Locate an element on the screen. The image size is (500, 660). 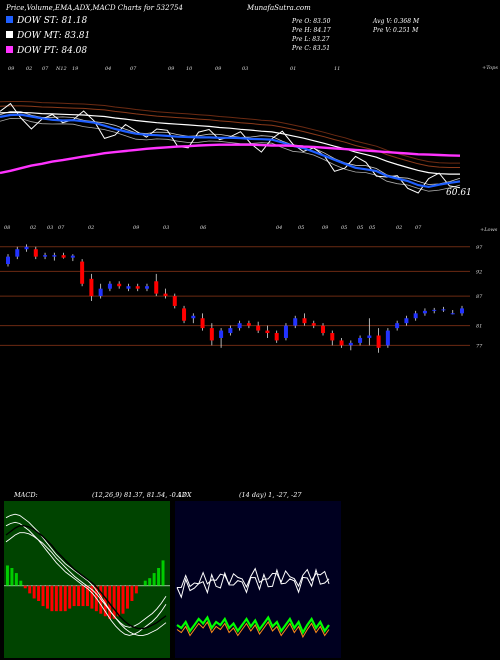
pre-open: Pre O: 83.50 is located at coordinates (311, 21).